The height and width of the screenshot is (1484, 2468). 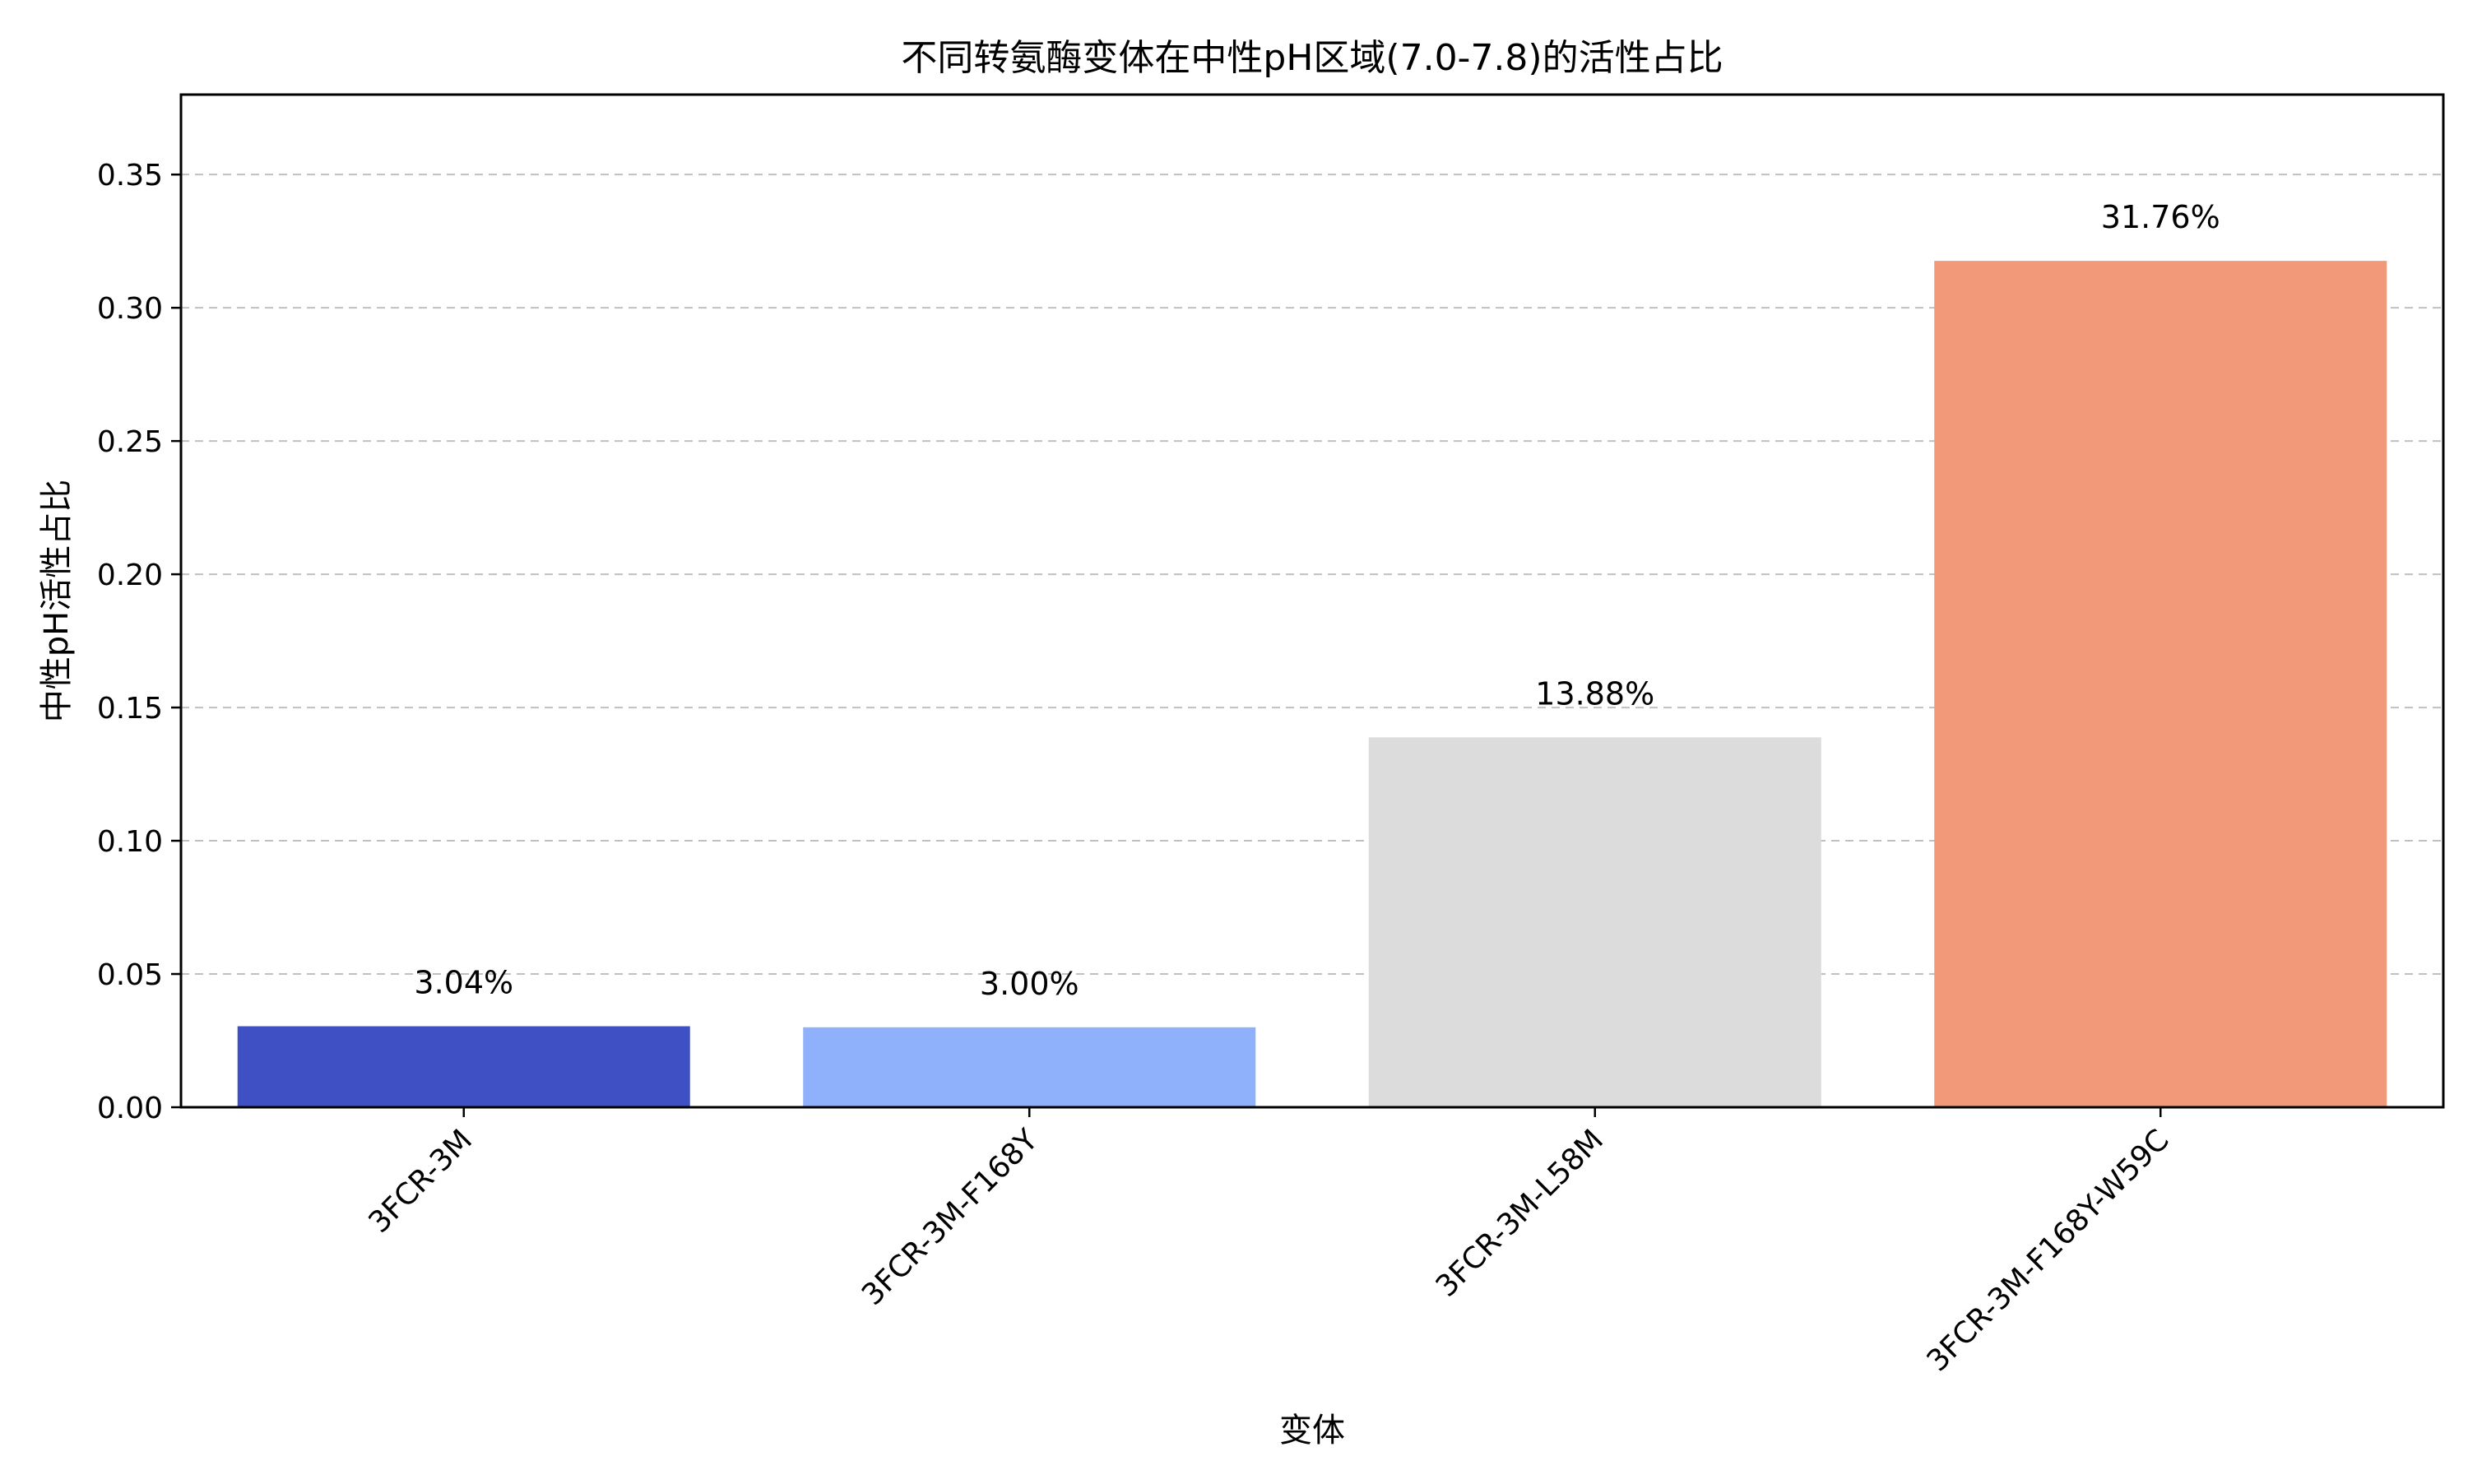 I want to click on y-tick-label: 0.20, so click(x=130, y=575).